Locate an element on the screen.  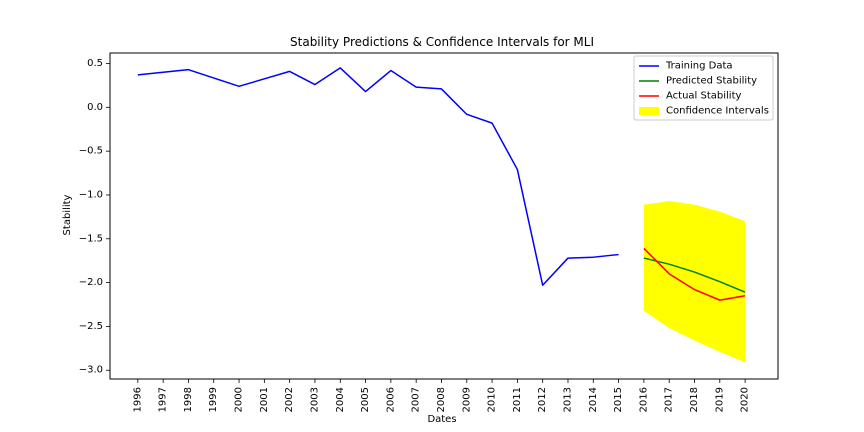
x-tick-label: 2000 is located at coordinates (239, 399).